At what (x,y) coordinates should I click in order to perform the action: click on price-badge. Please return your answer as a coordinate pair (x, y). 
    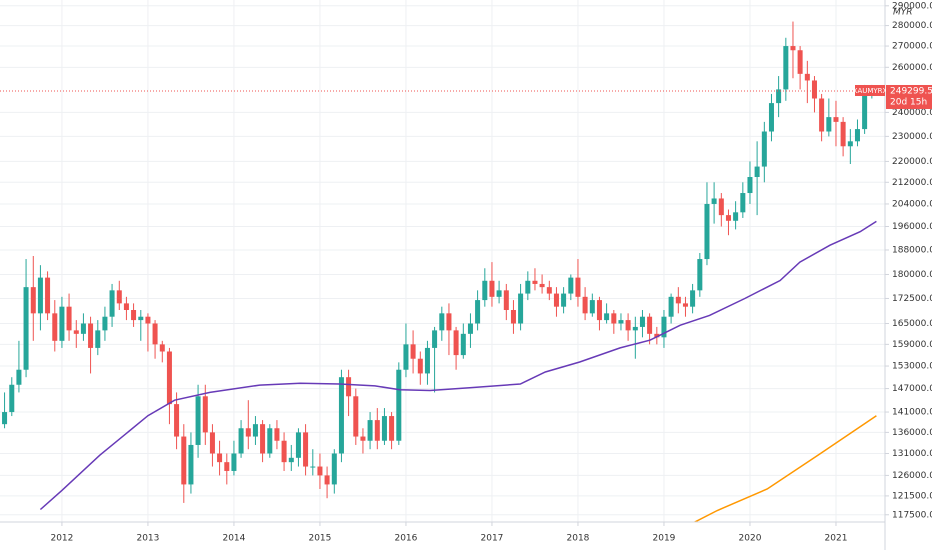
    Looking at the image, I should click on (909, 96).